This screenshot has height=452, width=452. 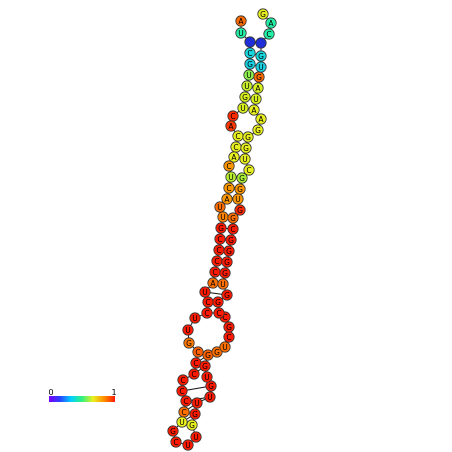 What do you see at coordinates (82, 395) in the screenshot?
I see `color-scale: 0 1` at bounding box center [82, 395].